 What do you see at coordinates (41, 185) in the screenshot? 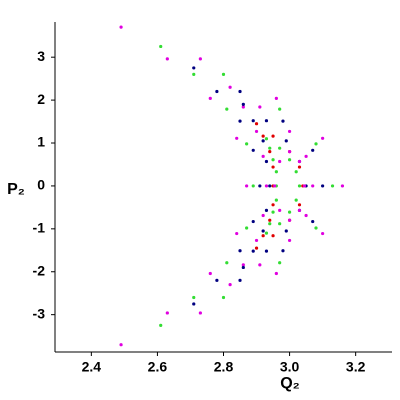
I see `y-tick-label: 0` at bounding box center [41, 185].